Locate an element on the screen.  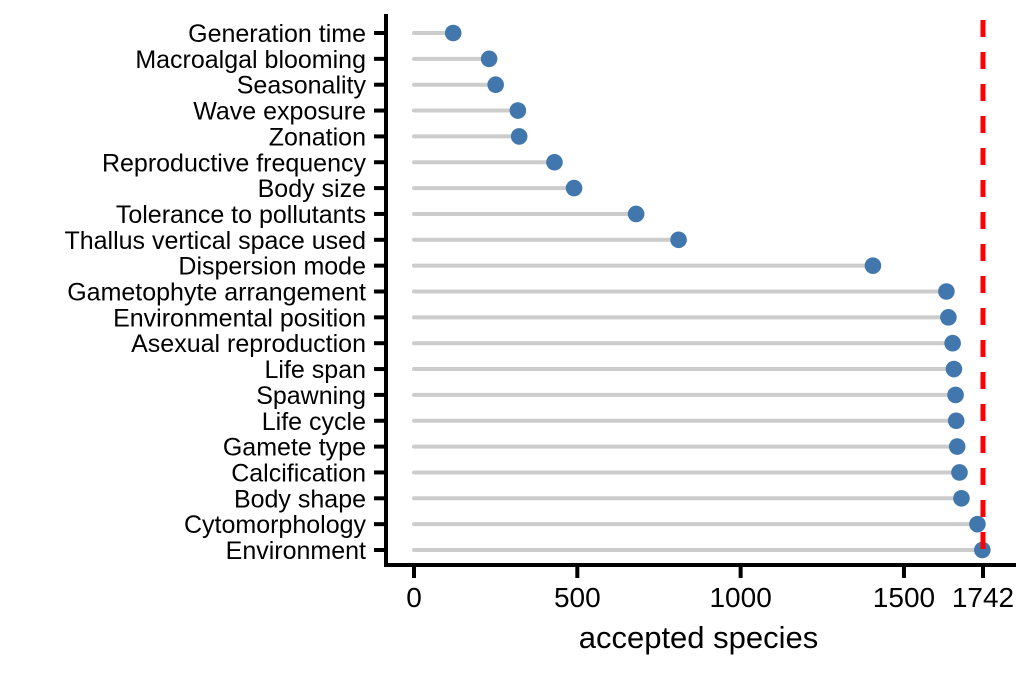
x-axis-title: accepted species is located at coordinates (699, 637).